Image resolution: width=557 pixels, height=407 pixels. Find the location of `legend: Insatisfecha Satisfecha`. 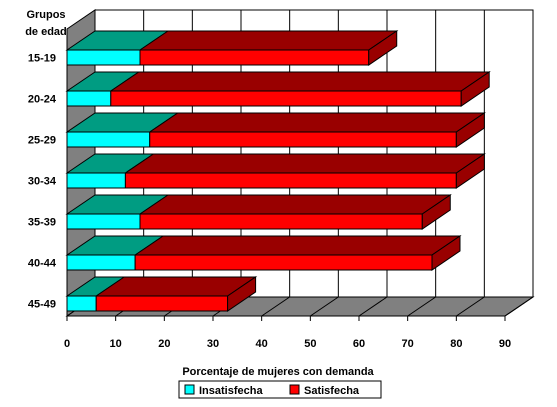

legend: Insatisfecha Satisfecha is located at coordinates (280, 389).